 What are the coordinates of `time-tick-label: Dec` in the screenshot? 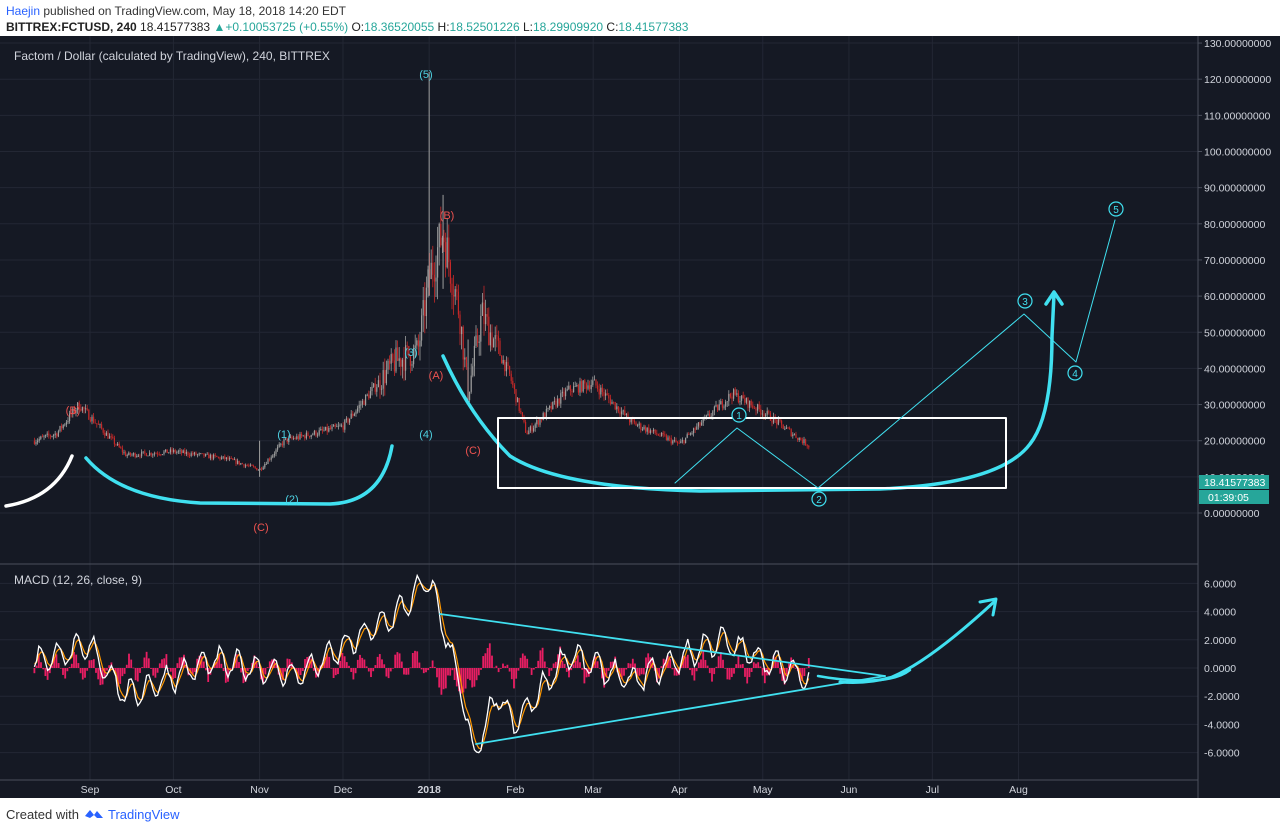 It's located at (343, 790).